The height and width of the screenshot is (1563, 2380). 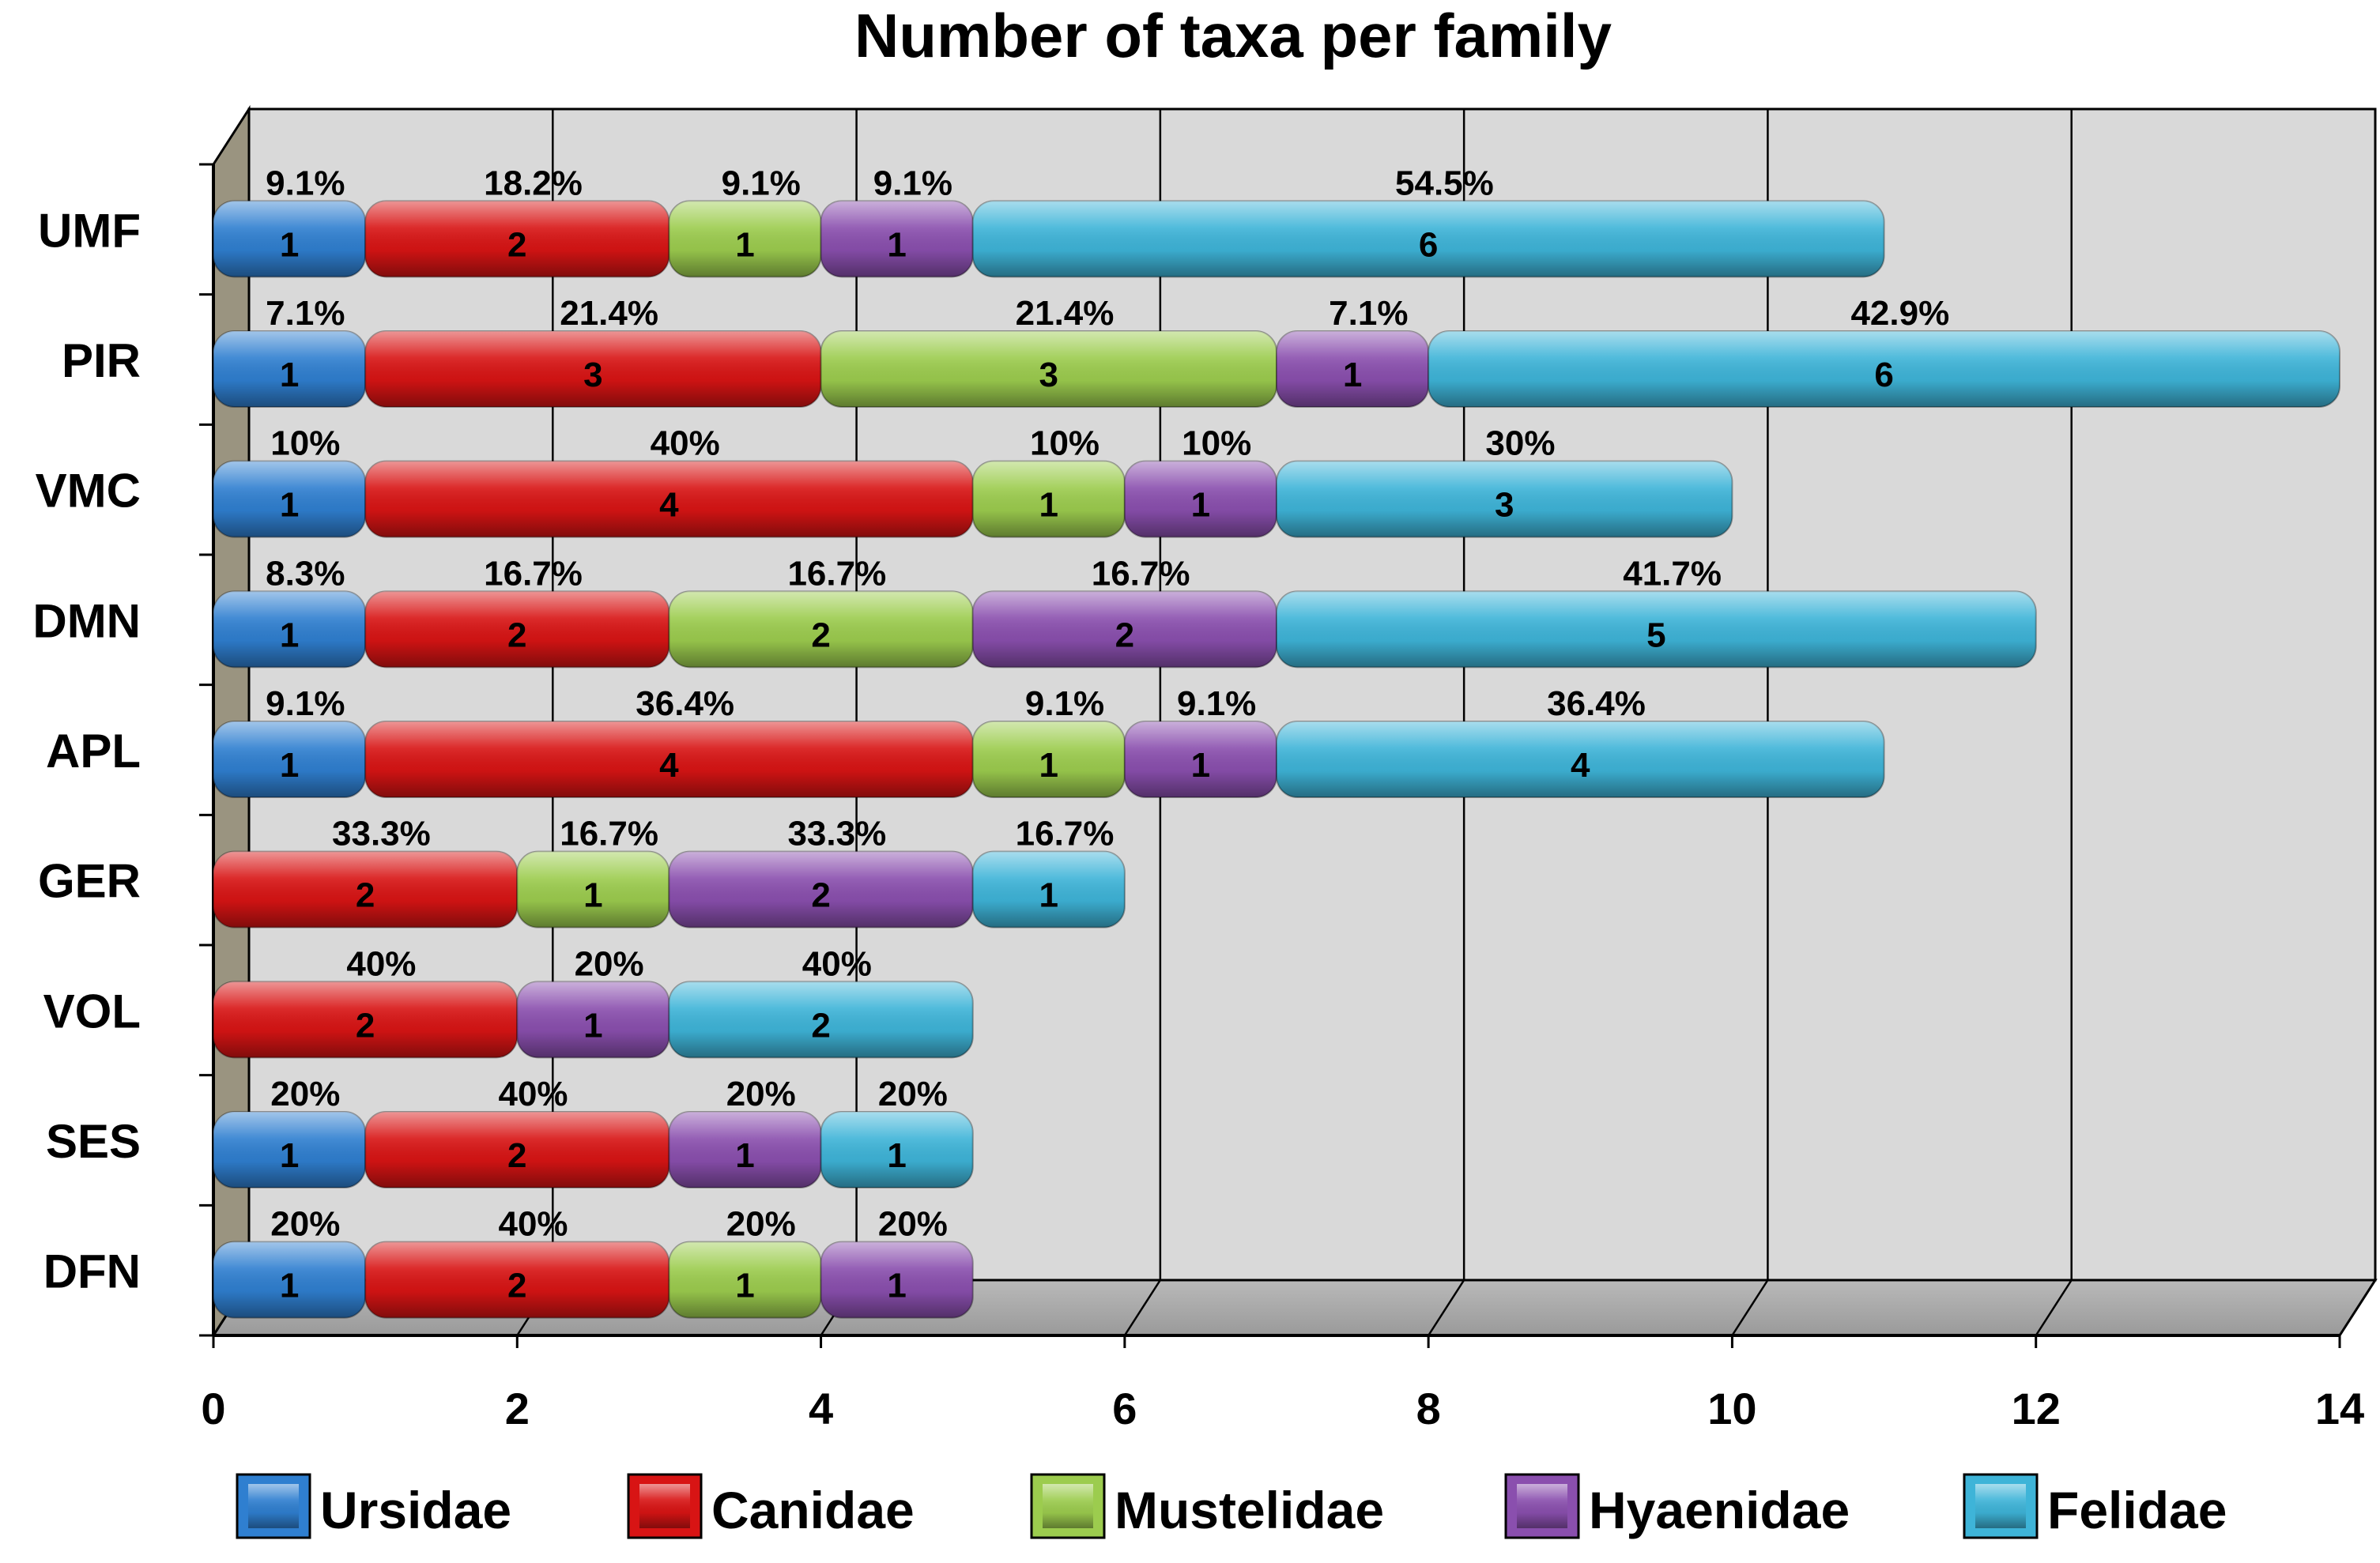 What do you see at coordinates (1065, 313) in the screenshot?
I see `percent-label-pir-mustelidae: 21.4%` at bounding box center [1065, 313].